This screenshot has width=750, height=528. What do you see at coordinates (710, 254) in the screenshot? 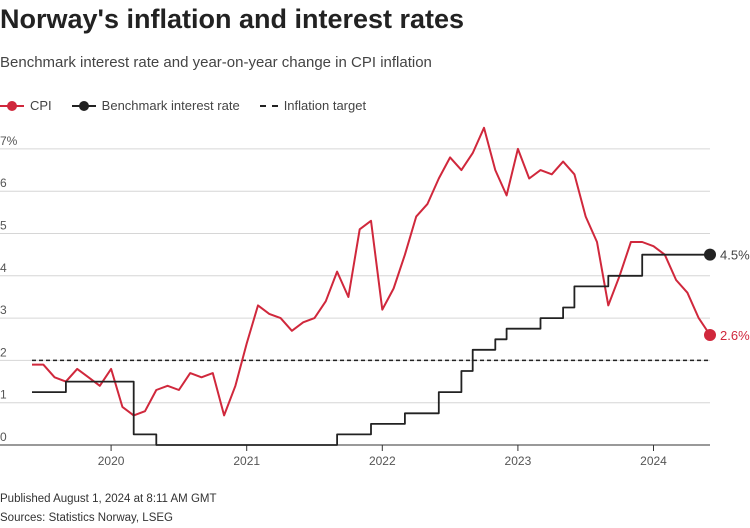
I see `rate-end-point` at bounding box center [710, 254].